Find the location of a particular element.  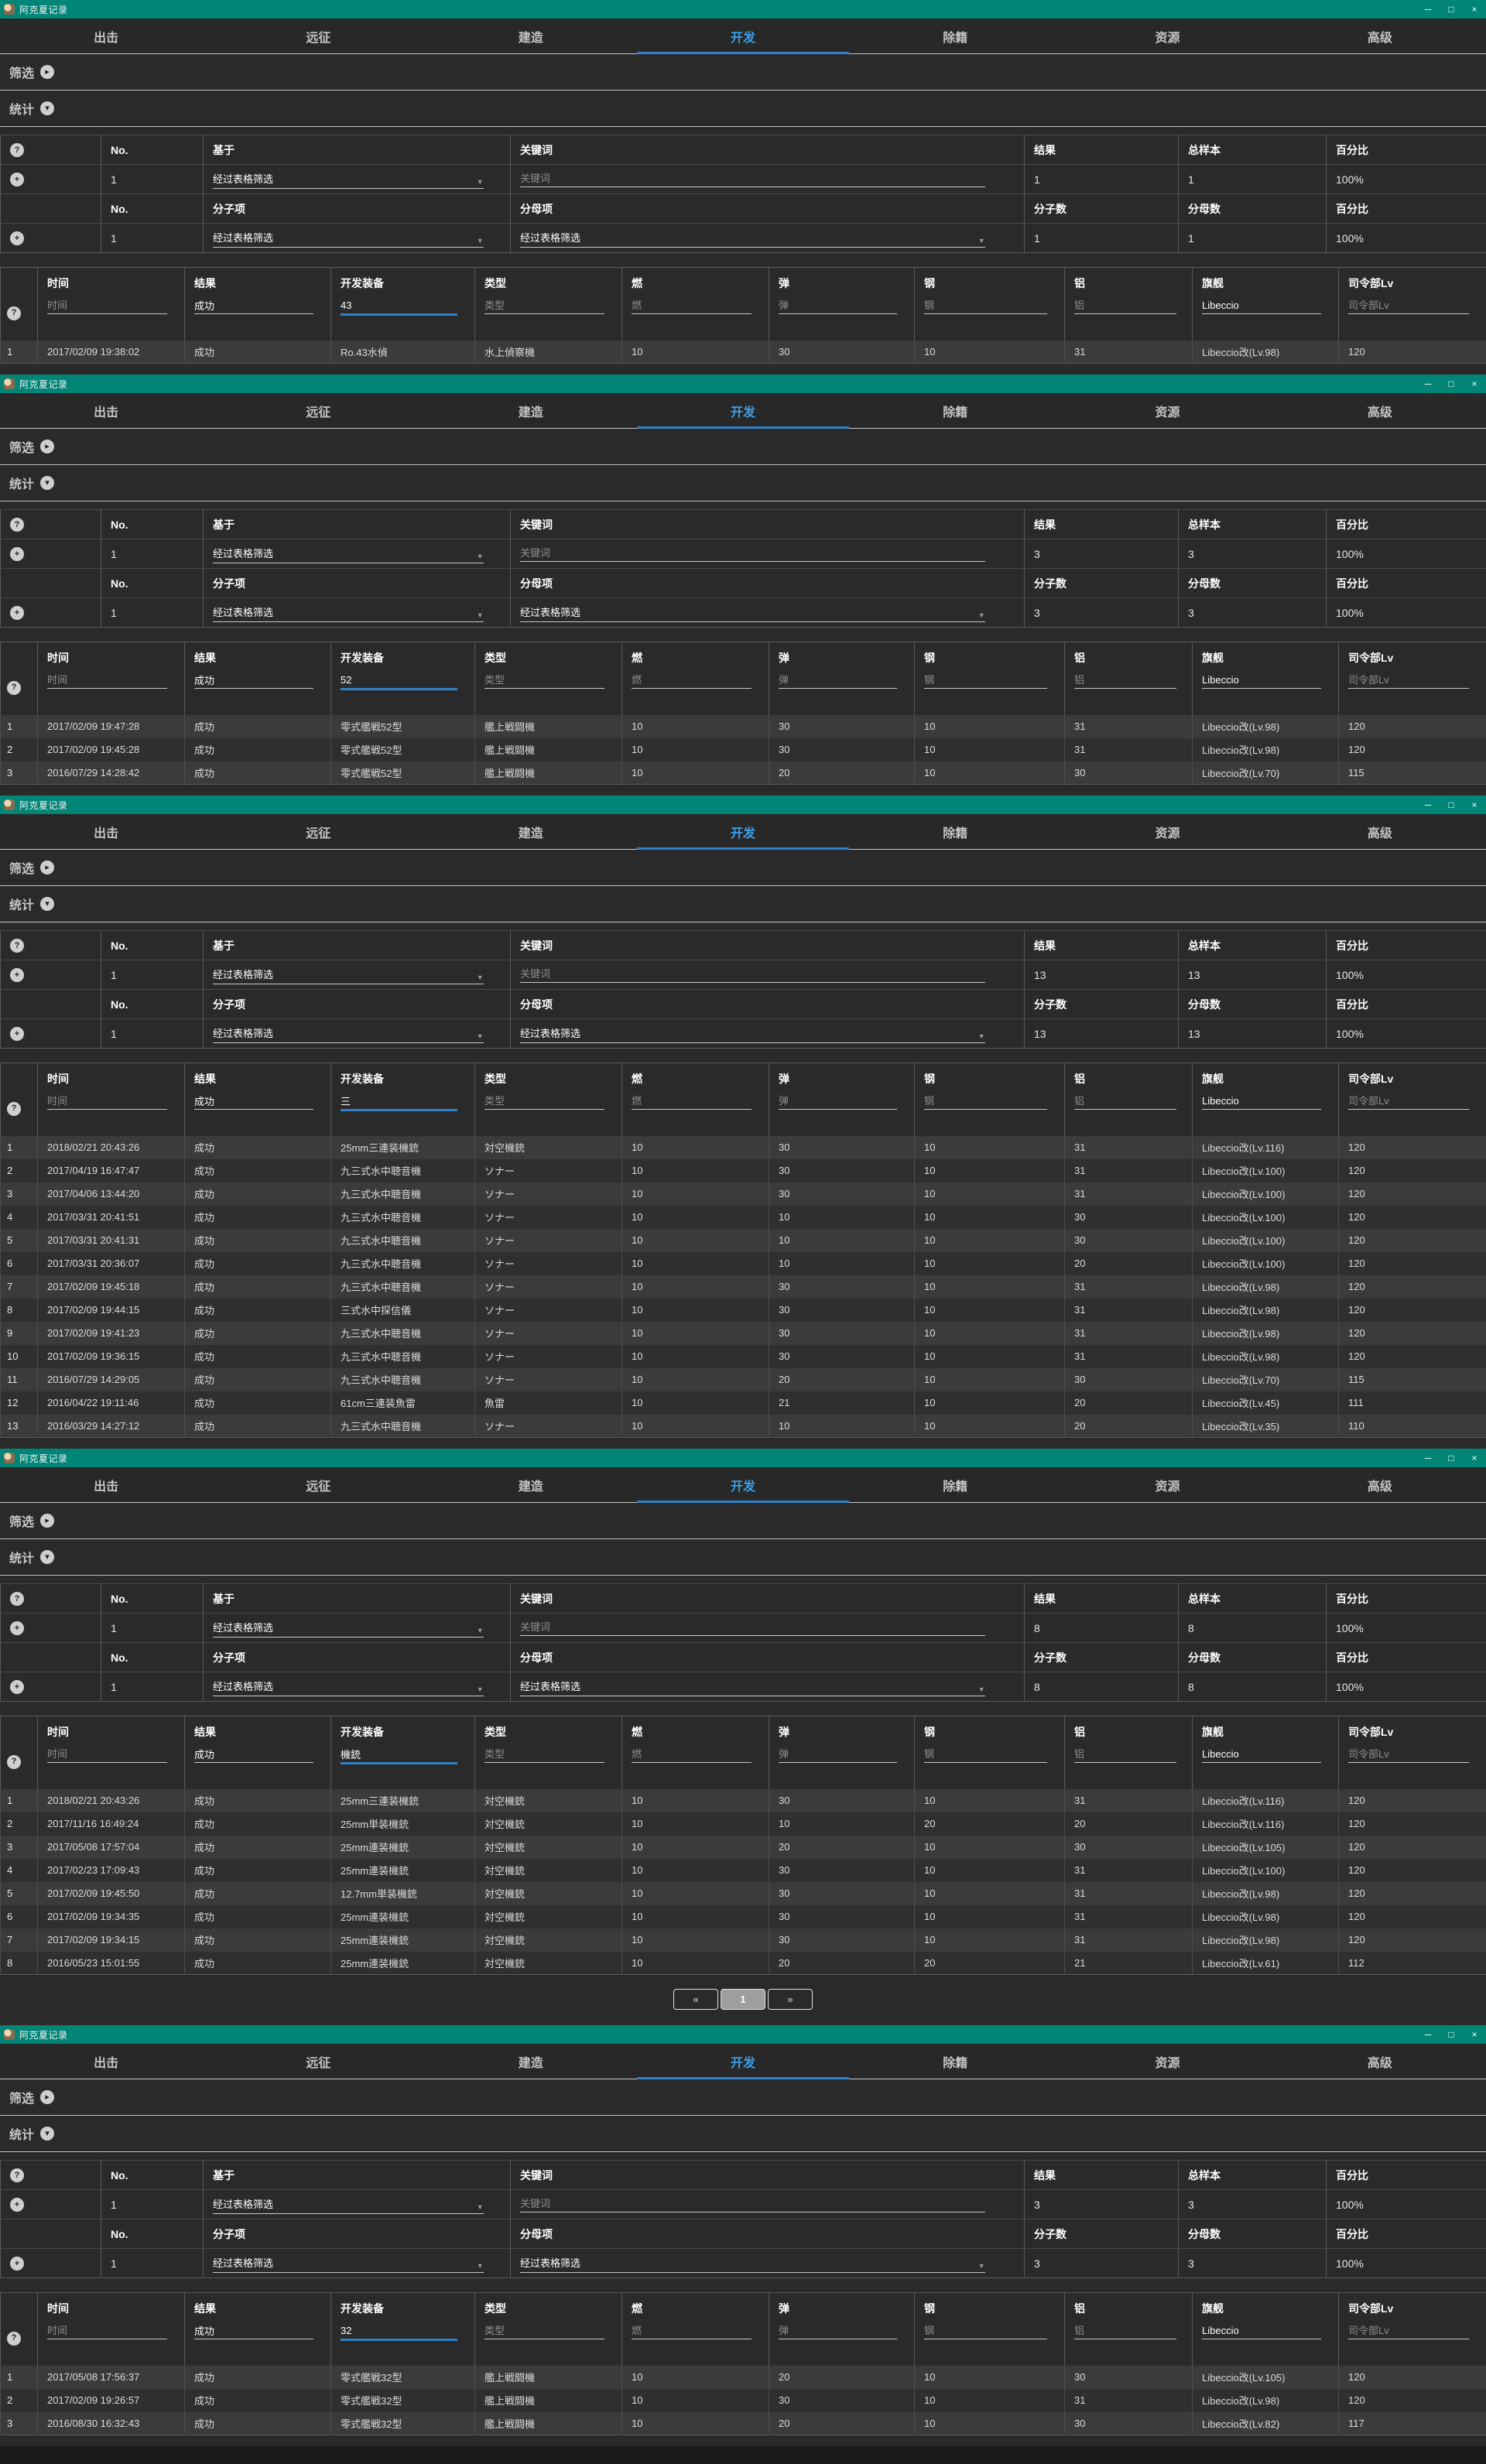

result-filter-input is located at coordinates (254, 2331).